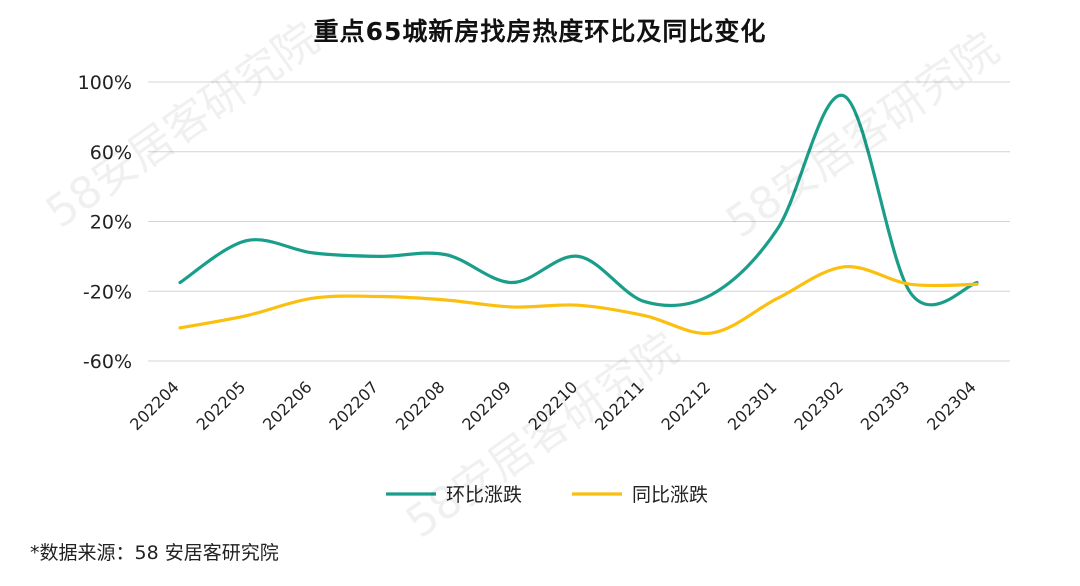  I want to click on x-tick-label: 202304, so click(951, 405).